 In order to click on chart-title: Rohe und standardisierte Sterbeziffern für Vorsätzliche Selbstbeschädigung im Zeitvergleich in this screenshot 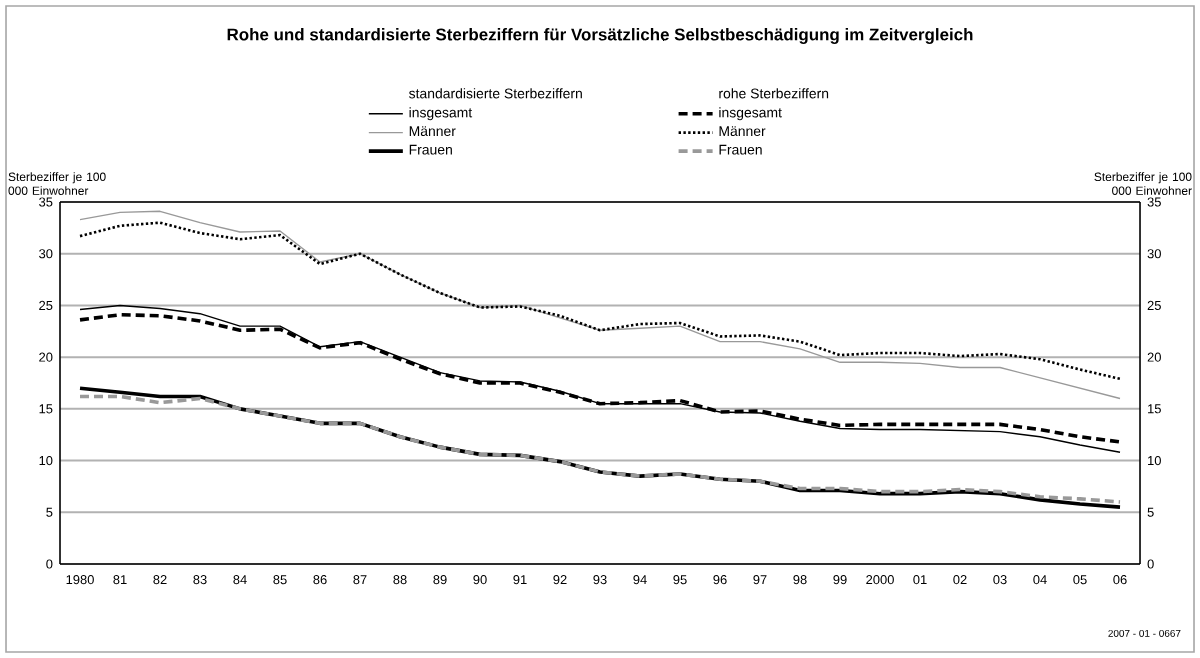, I will do `click(600, 36)`.